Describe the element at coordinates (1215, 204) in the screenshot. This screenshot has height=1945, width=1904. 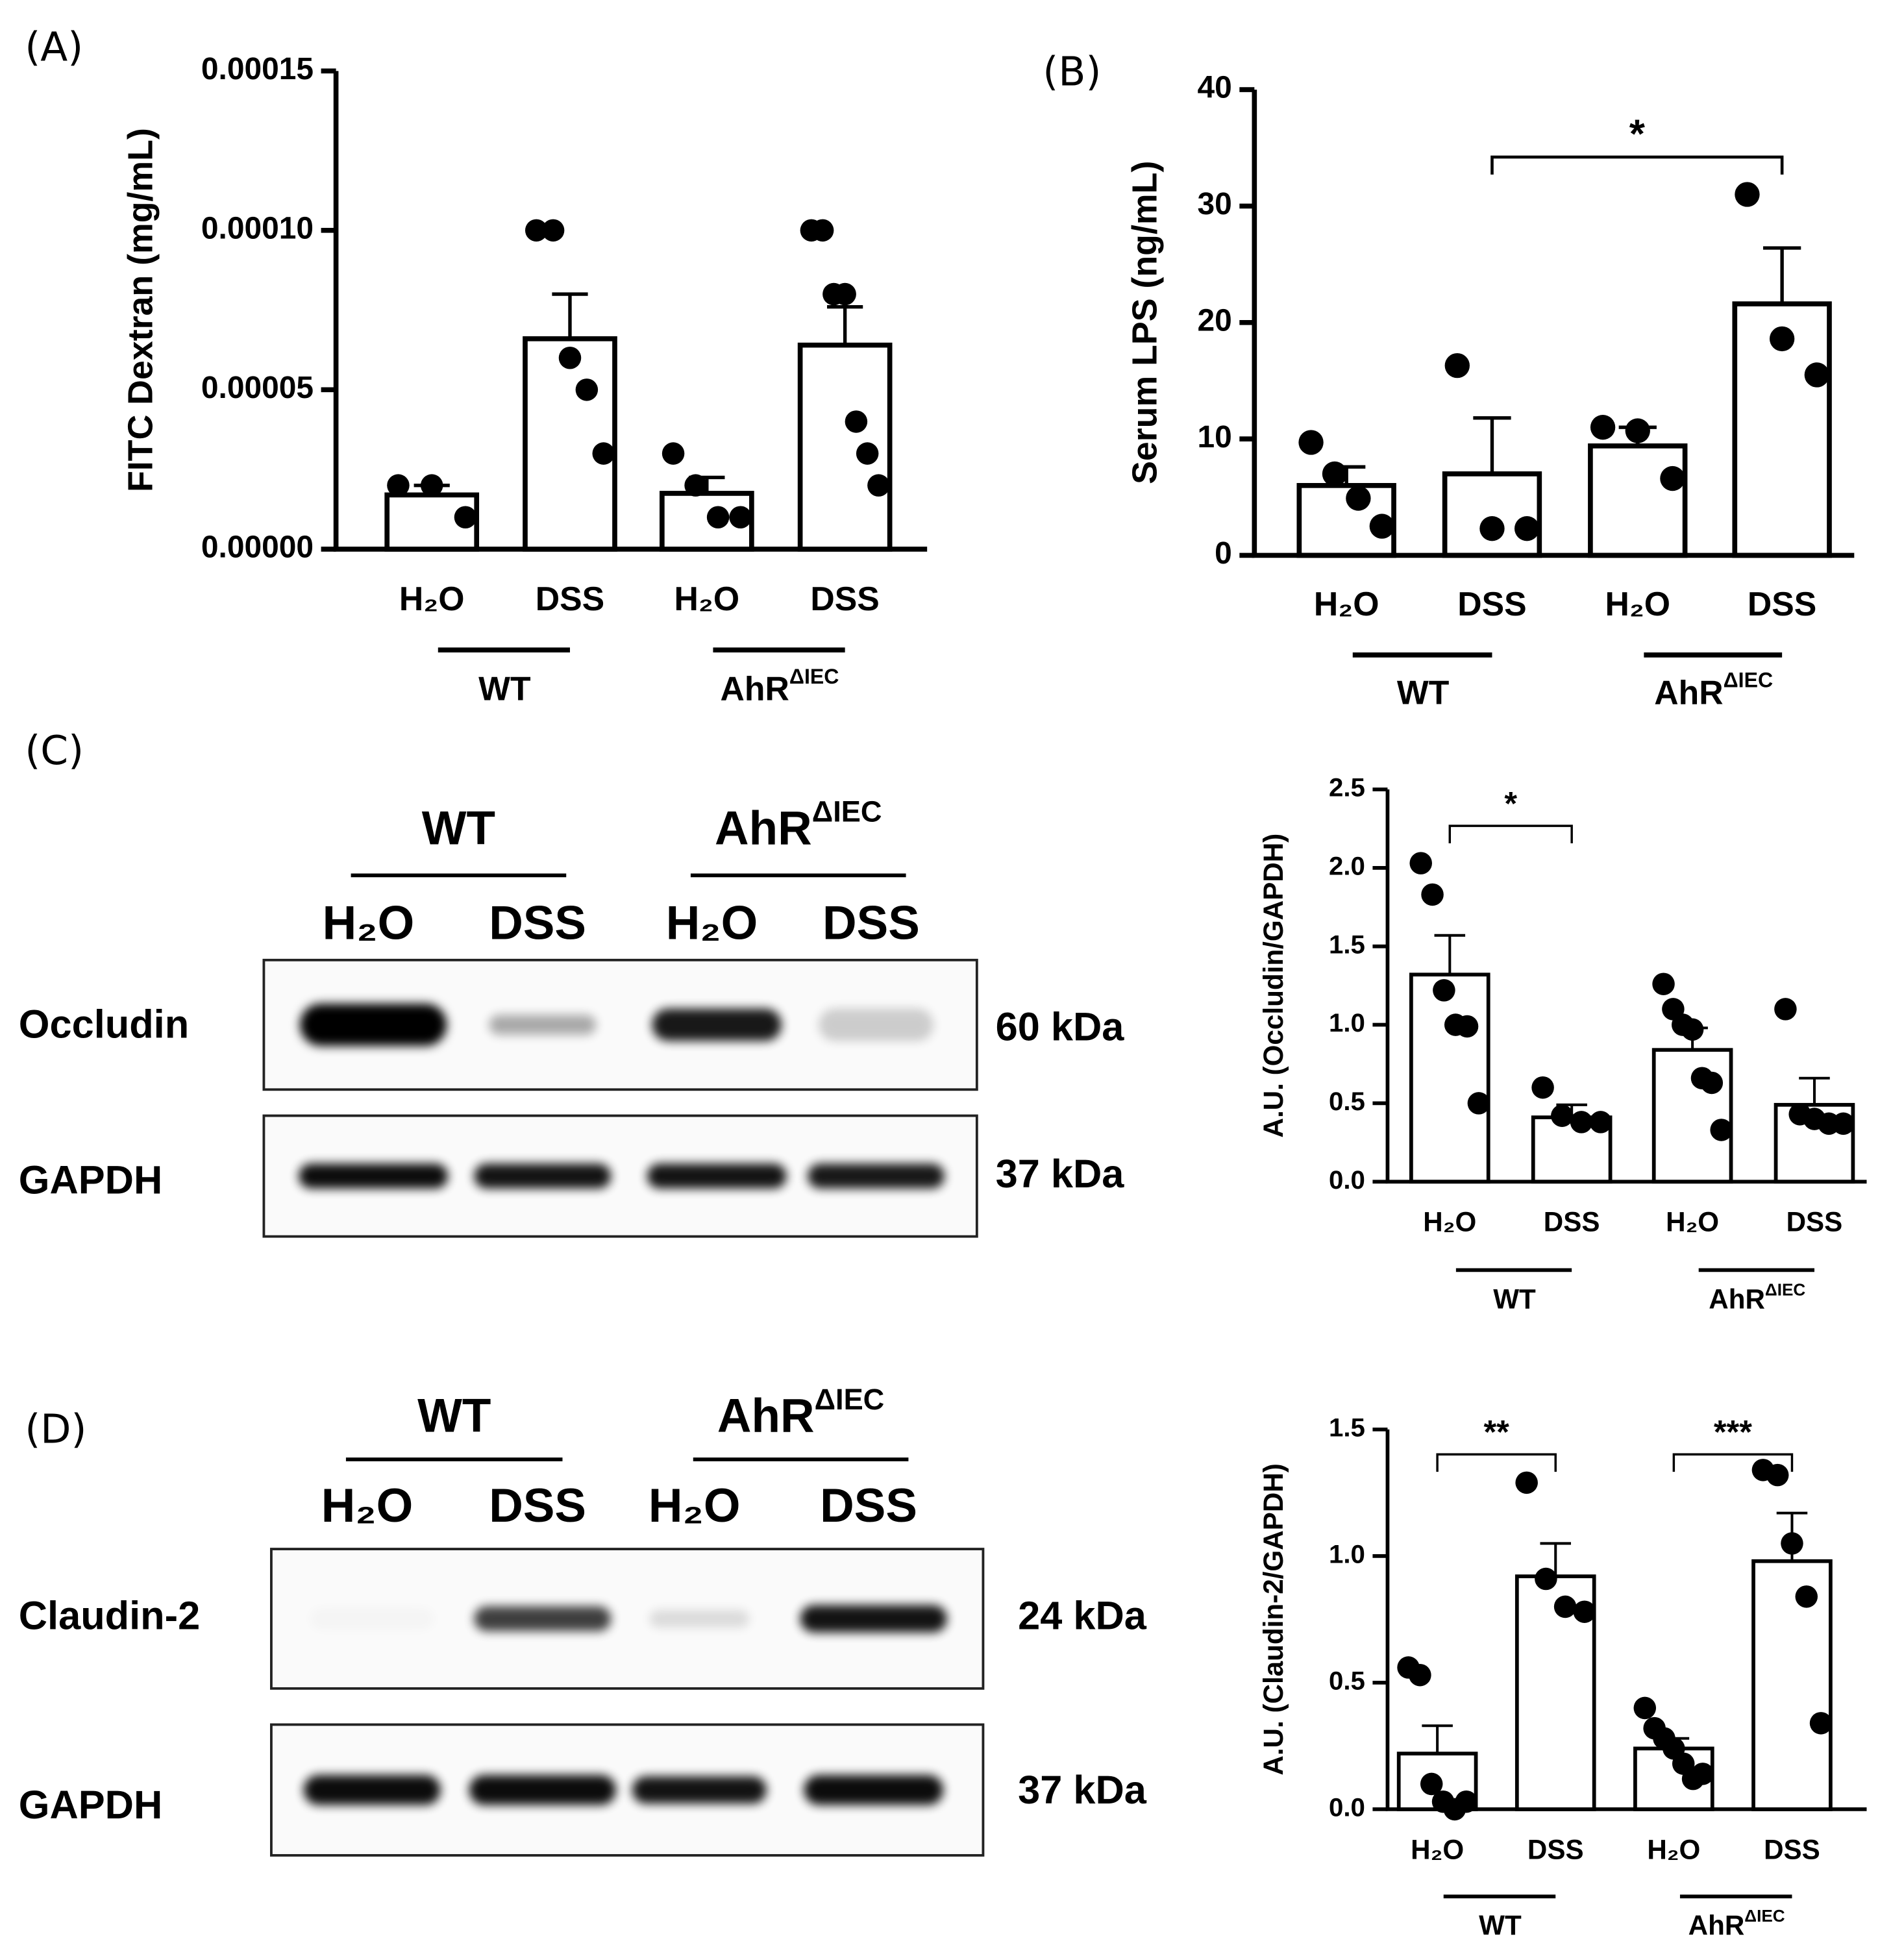
I see `y-tick-label: 30` at that location.